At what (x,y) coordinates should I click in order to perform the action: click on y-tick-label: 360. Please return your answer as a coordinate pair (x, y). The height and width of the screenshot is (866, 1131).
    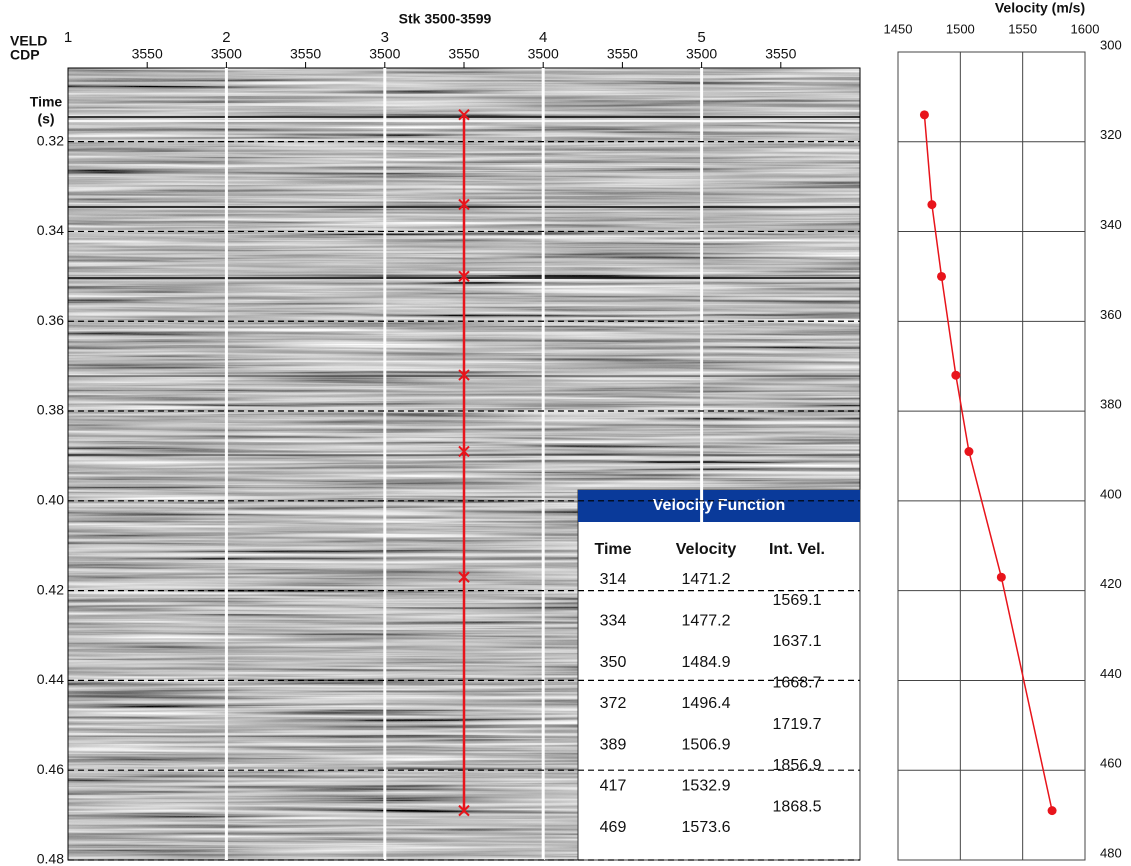
    Looking at the image, I should click on (1111, 314).